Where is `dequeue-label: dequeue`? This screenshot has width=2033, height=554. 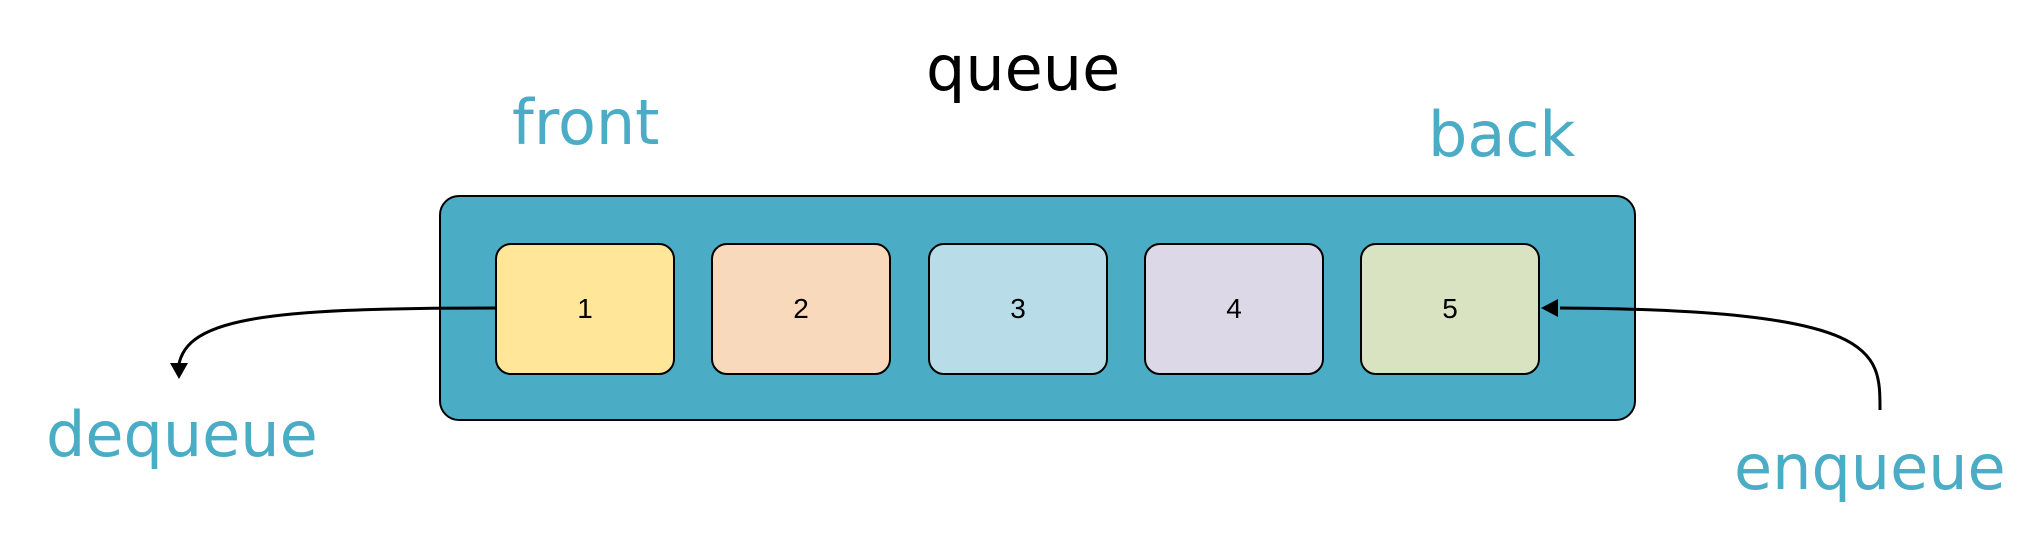 dequeue-label: dequeue is located at coordinates (182, 434).